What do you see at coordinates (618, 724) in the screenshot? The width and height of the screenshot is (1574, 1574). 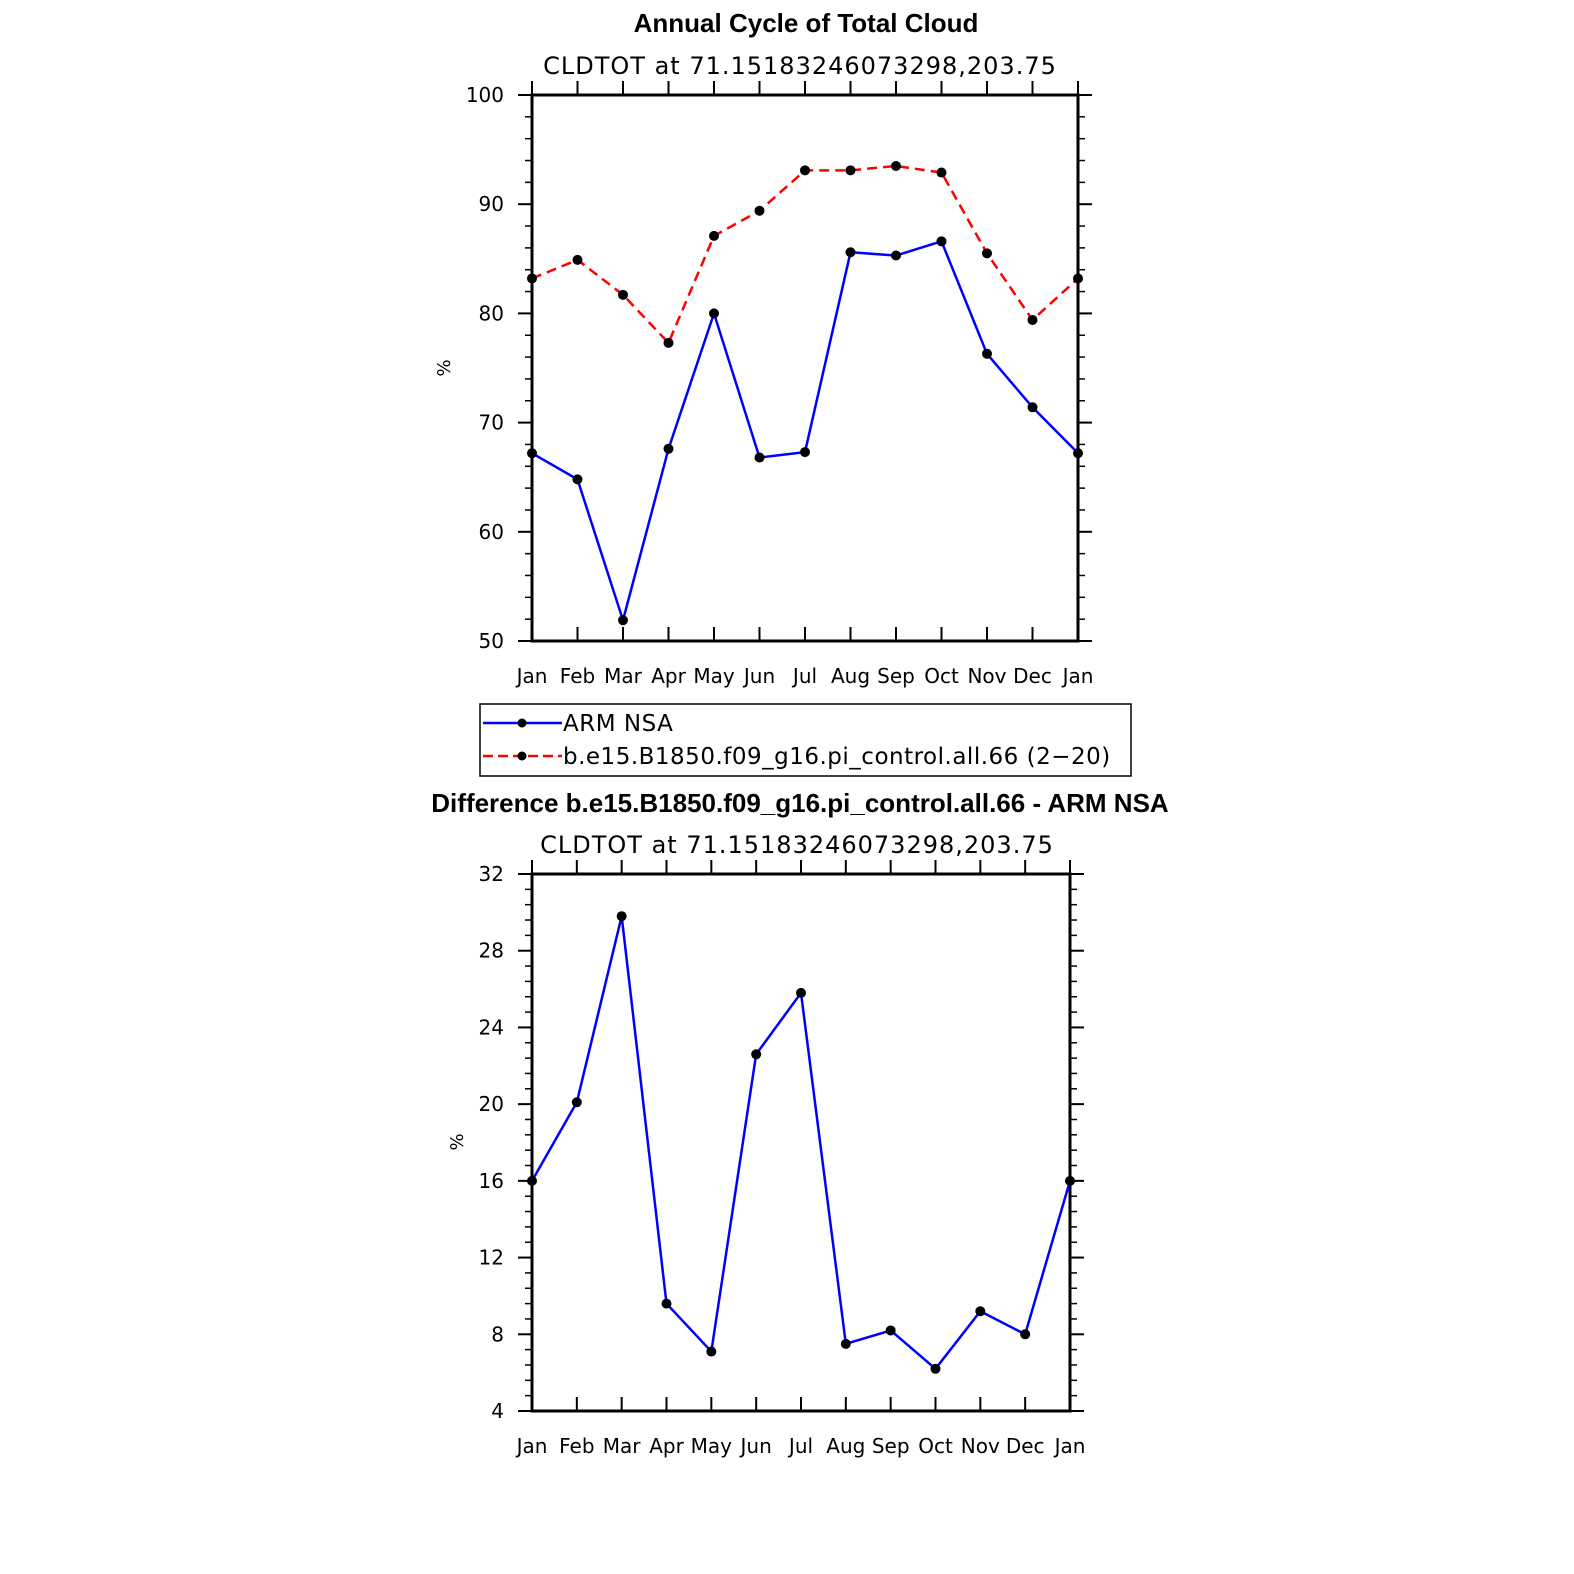 I see `legend-label-arm-nsa: ARM NSA` at bounding box center [618, 724].